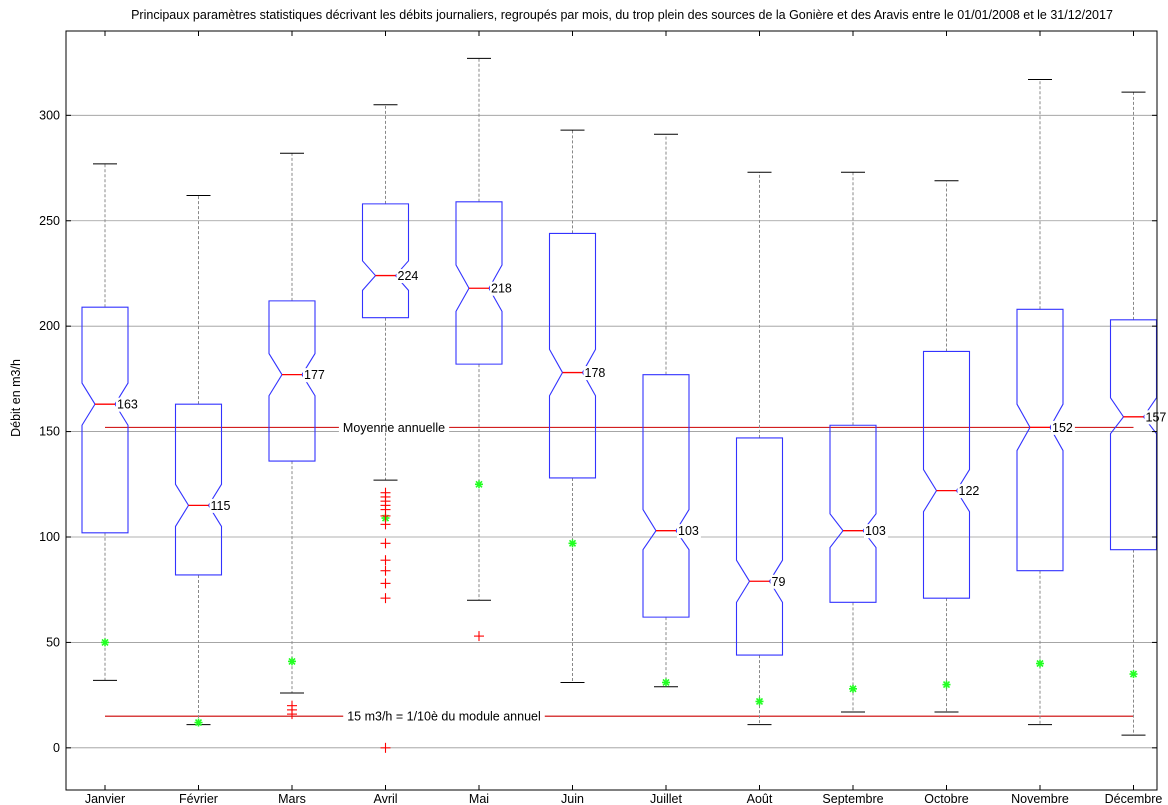 Image resolution: width=1168 pixels, height=805 pixels. What do you see at coordinates (16, 398) in the screenshot?
I see `y-axis-label: Débit en m3/h` at bounding box center [16, 398].